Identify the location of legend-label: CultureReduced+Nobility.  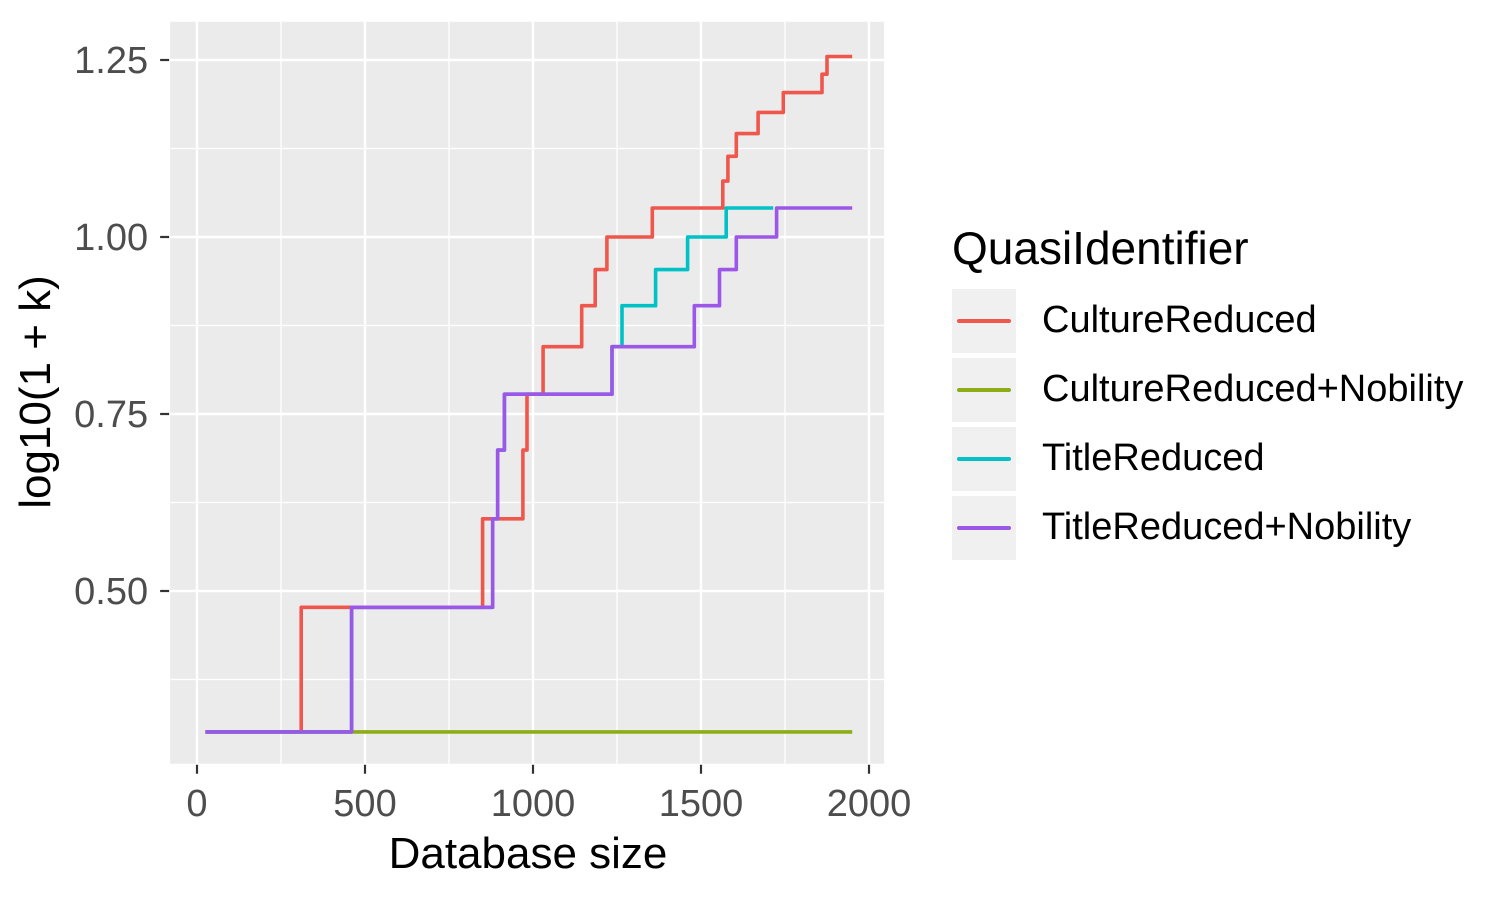
(1253, 389).